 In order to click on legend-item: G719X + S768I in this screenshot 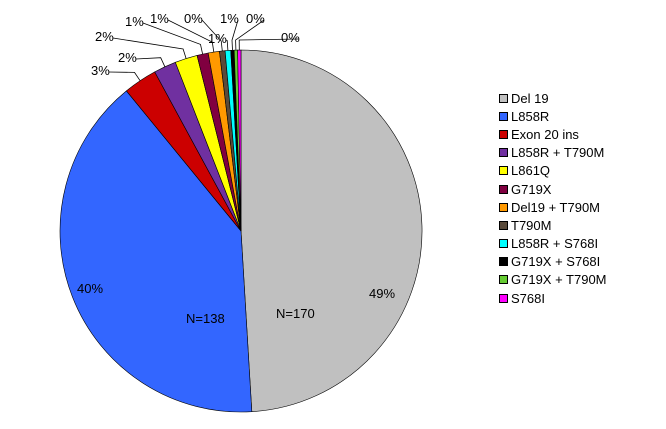, I will do `click(579, 262)`.